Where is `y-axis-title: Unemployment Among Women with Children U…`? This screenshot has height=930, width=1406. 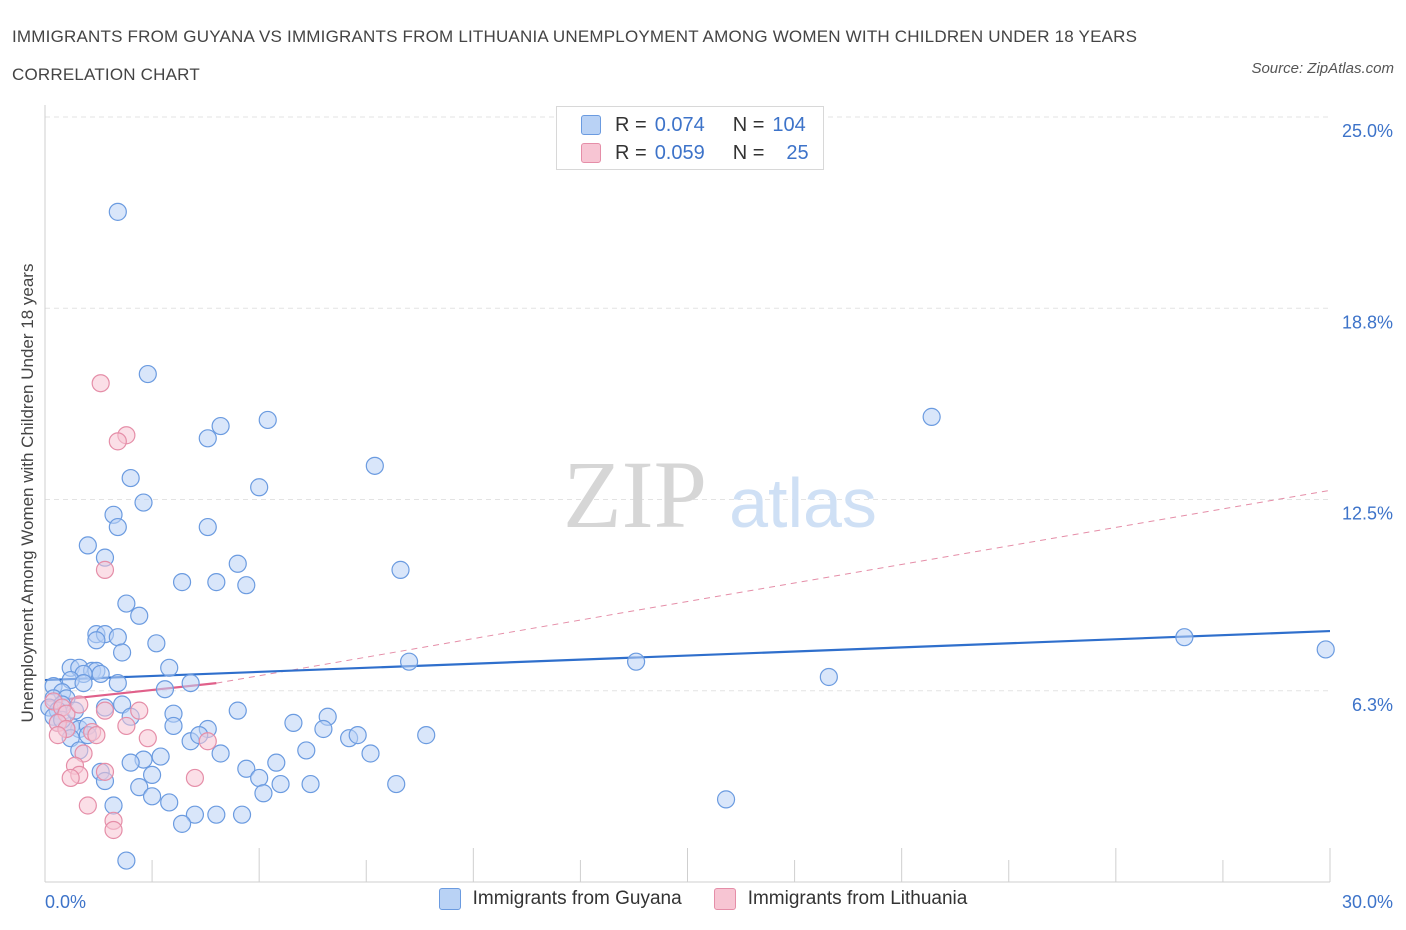
y-axis-title: Unemployment Among Women with Children U… is located at coordinates (27, 493).